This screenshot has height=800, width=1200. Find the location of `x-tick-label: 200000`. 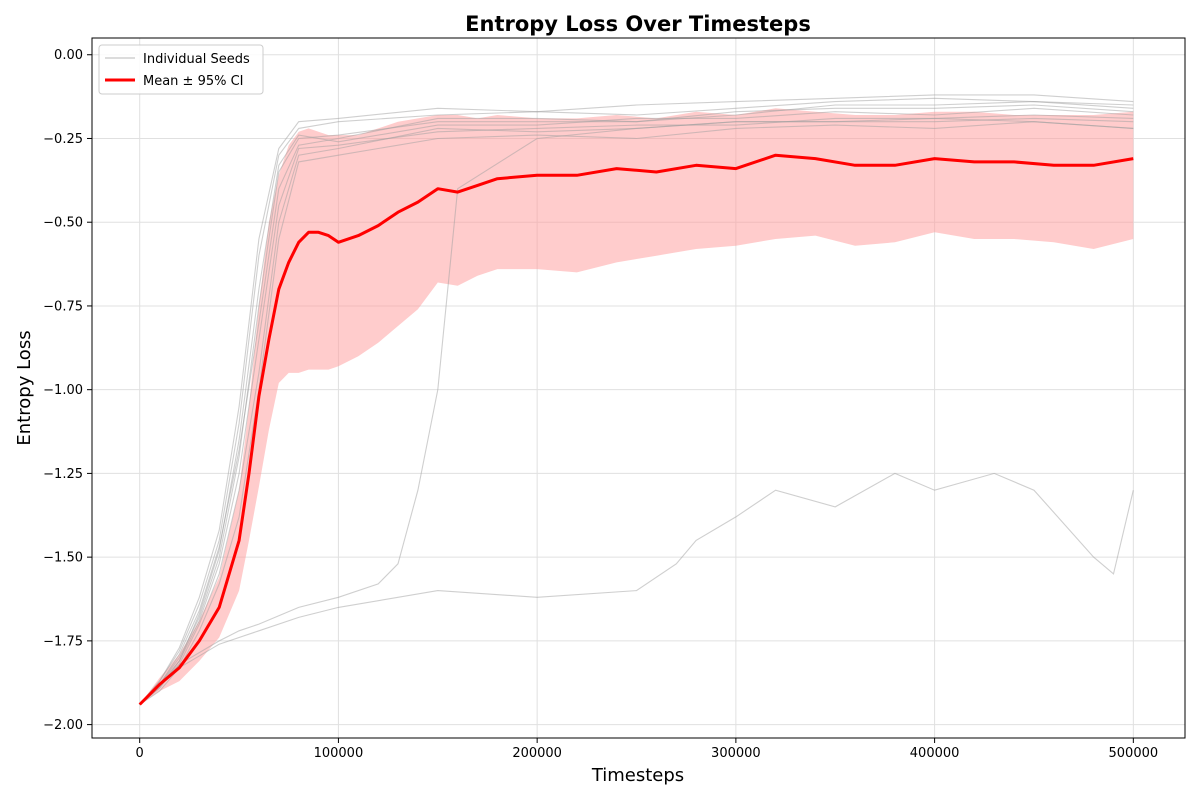

x-tick-label: 200000 is located at coordinates (537, 753).